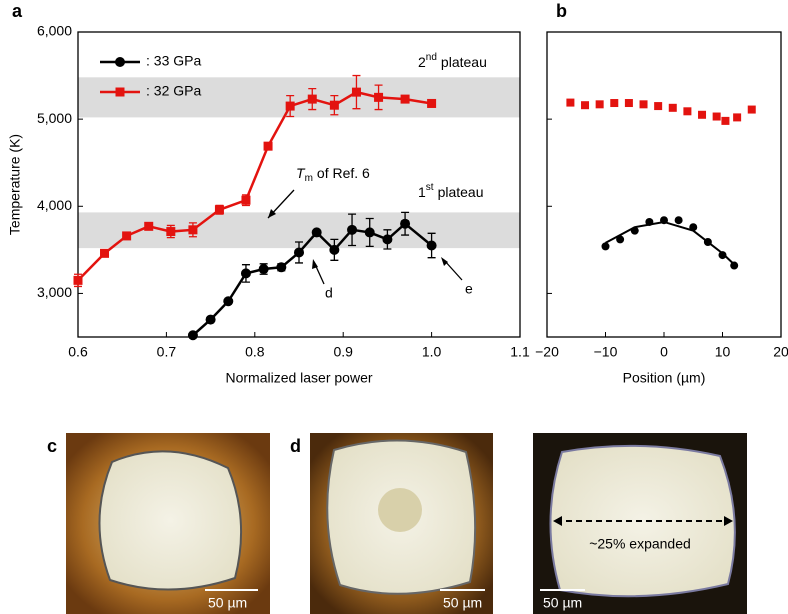  Describe the element at coordinates (54, 205) in the screenshot. I see `y-tick-label: 4,000` at that location.